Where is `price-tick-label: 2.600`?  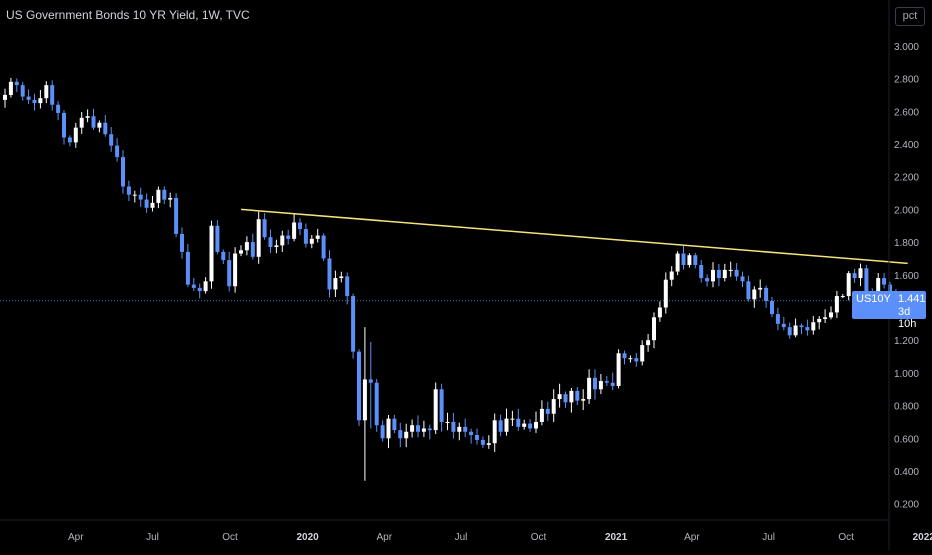 price-tick-label: 2.600 is located at coordinates (906, 112).